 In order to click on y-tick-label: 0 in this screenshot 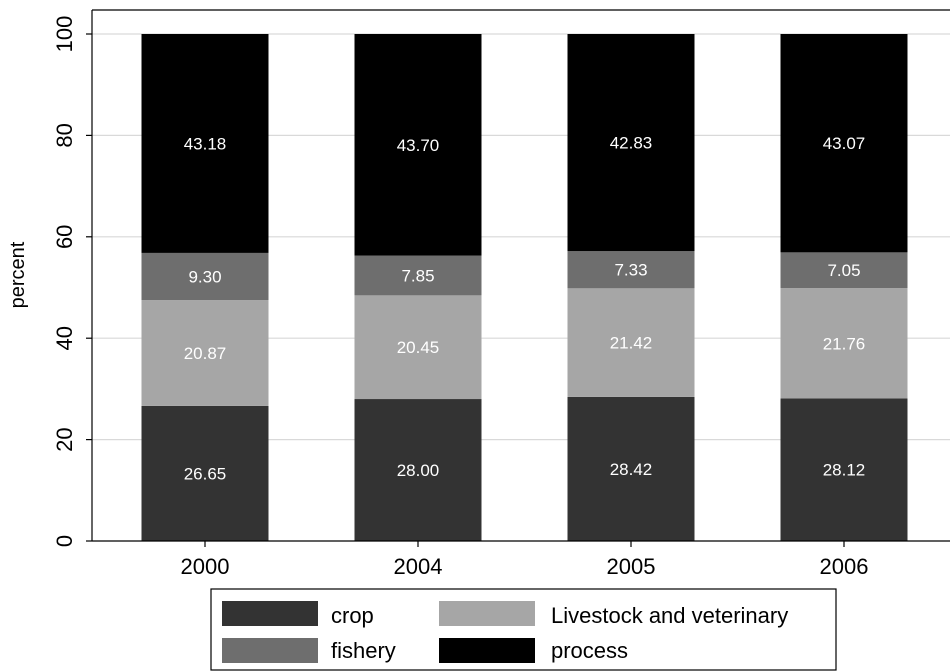, I will do `click(64, 541)`.